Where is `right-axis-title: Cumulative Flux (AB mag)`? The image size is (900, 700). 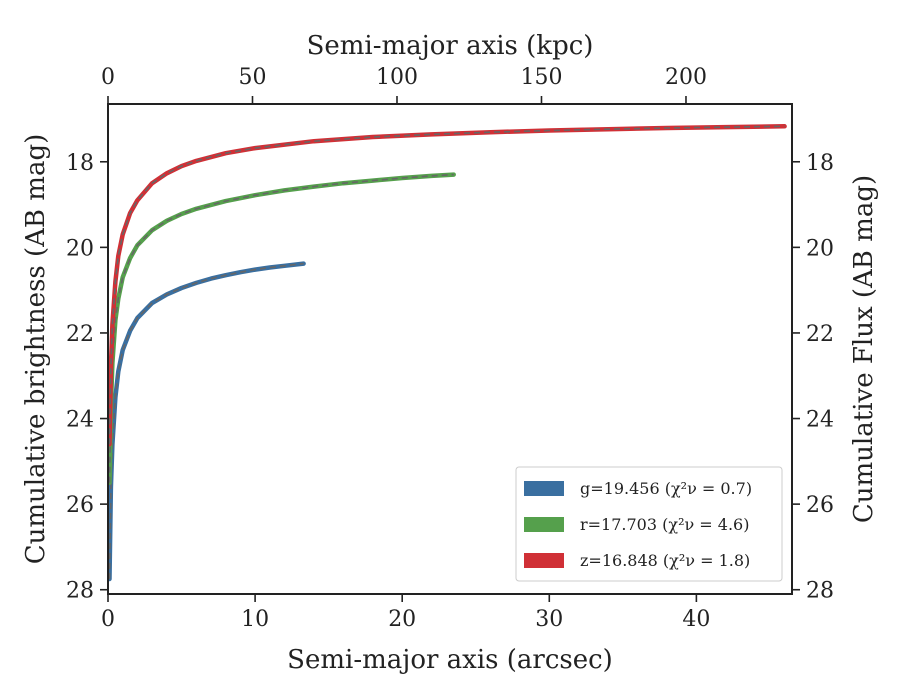 right-axis-title: Cumulative Flux (AB mag) is located at coordinates (864, 349).